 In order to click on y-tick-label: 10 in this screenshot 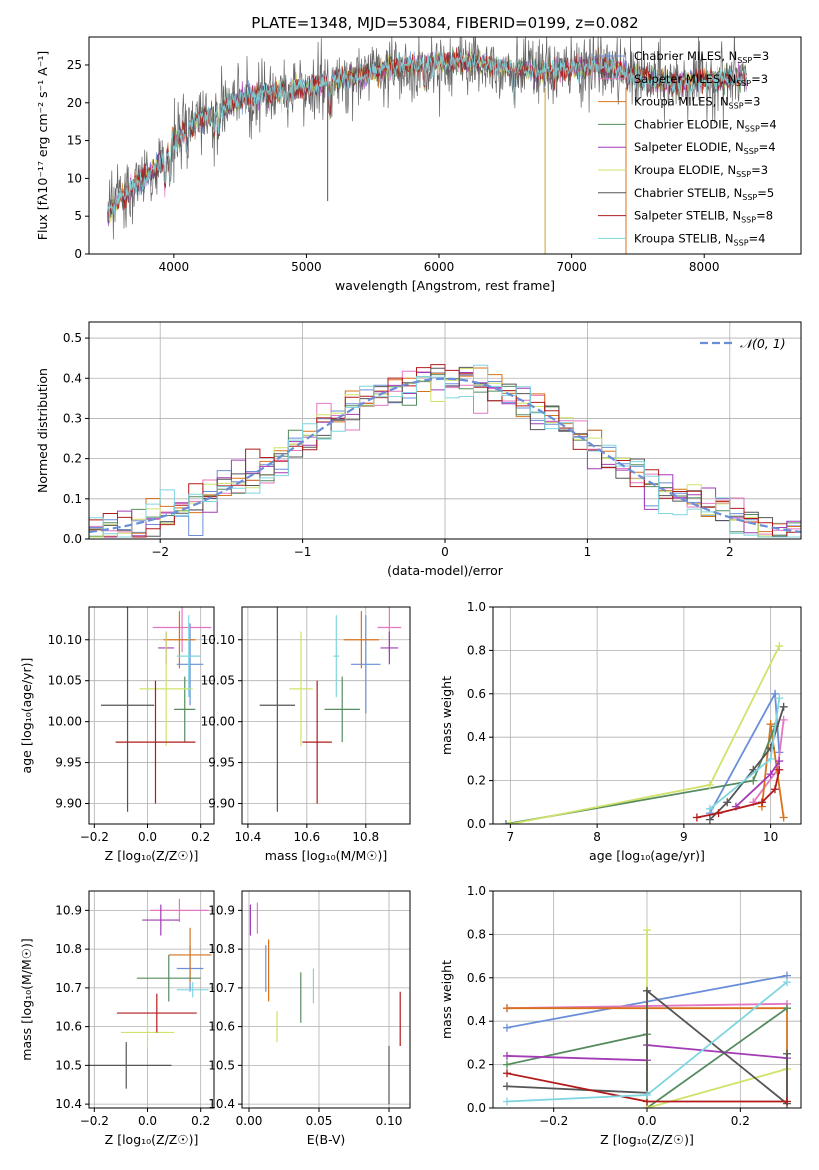, I will do `click(74, 178)`.